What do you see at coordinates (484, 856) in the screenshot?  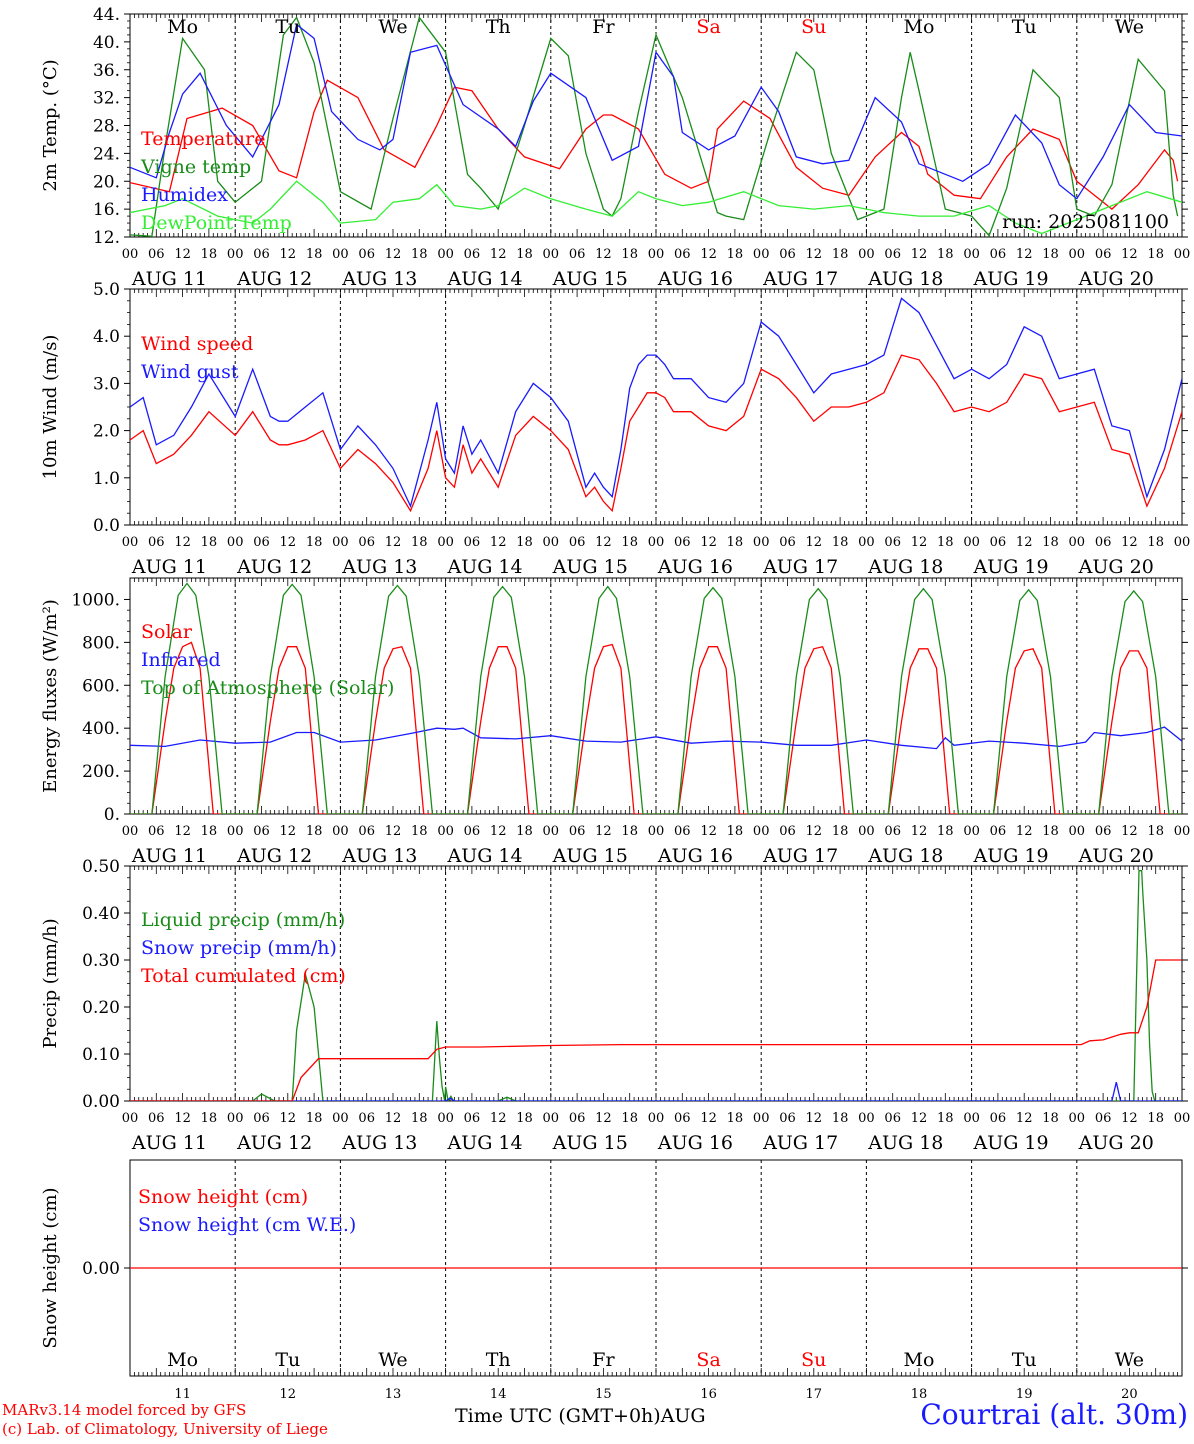 I see `date-label: AUG 14` at bounding box center [484, 856].